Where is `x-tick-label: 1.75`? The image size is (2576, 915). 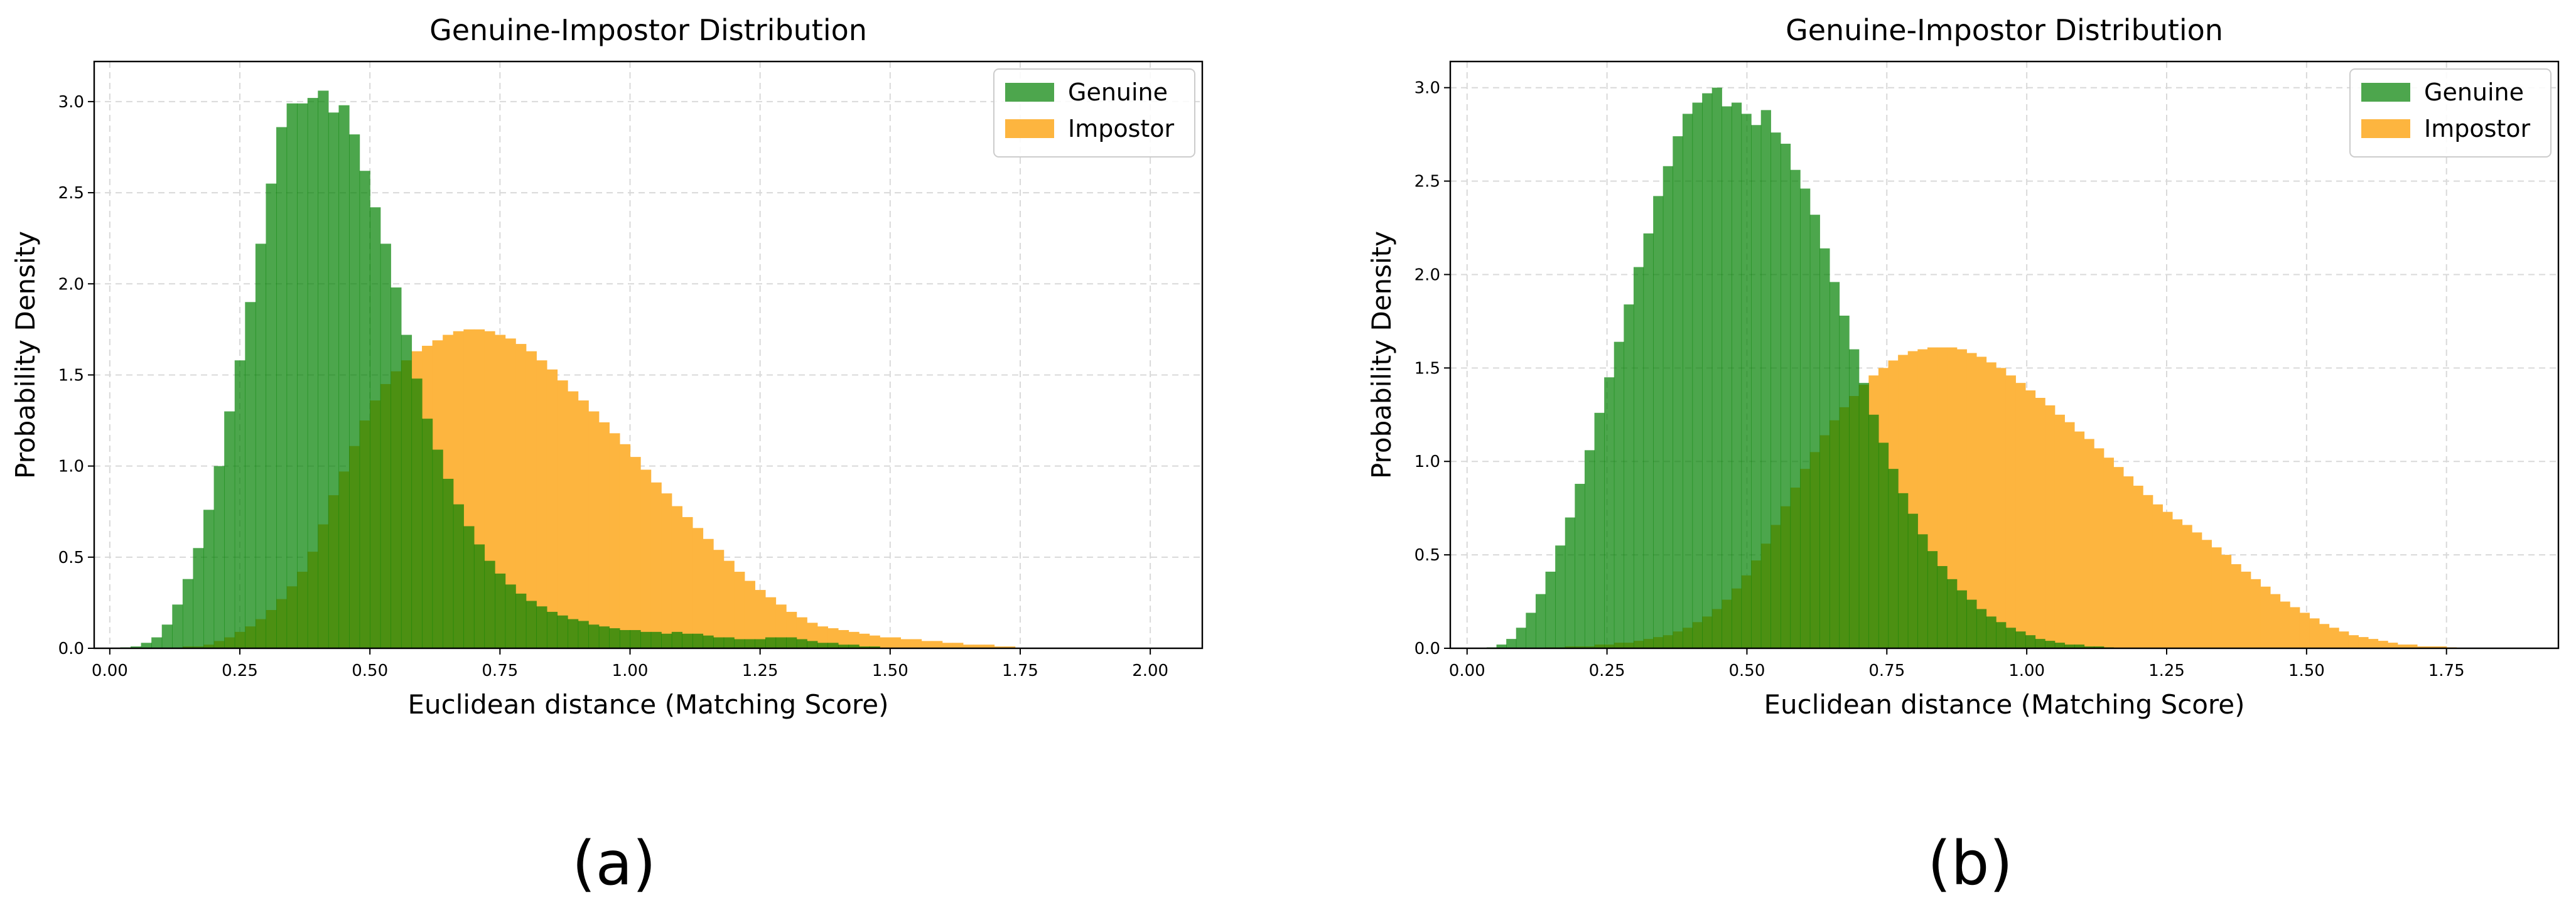
x-tick-label: 1.75 is located at coordinates (2446, 670).